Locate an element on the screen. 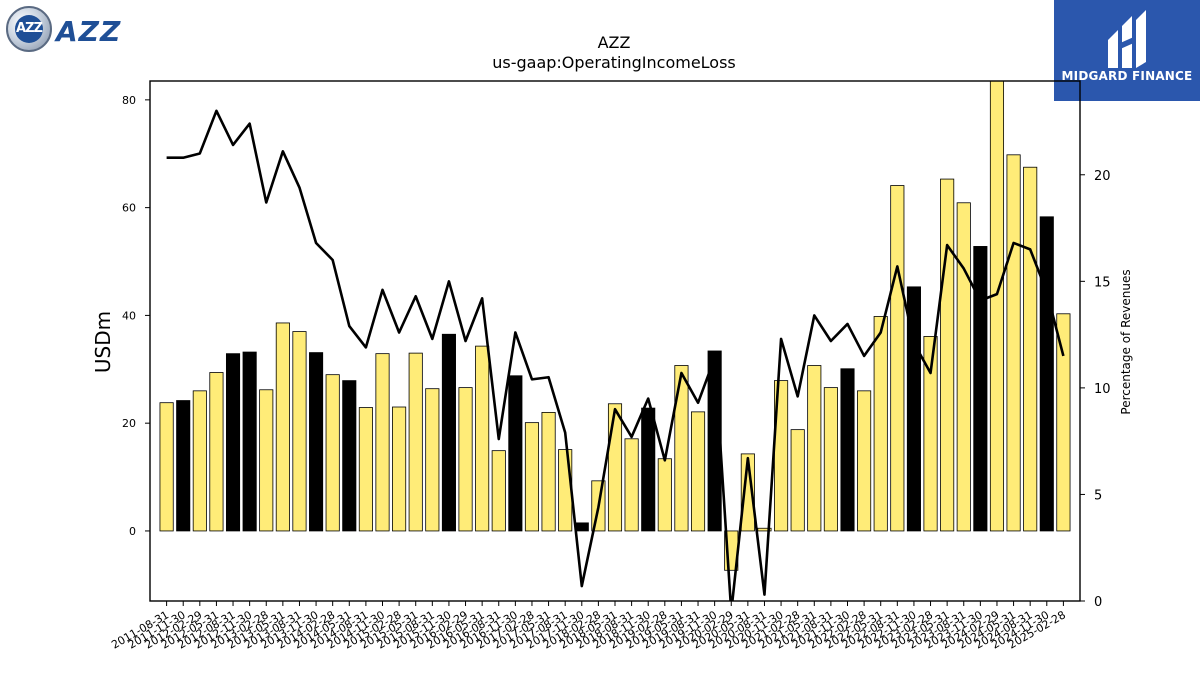 The width and height of the screenshot is (1200, 675). azz-logo-wordmark: AZZ is located at coordinates (89, 31).